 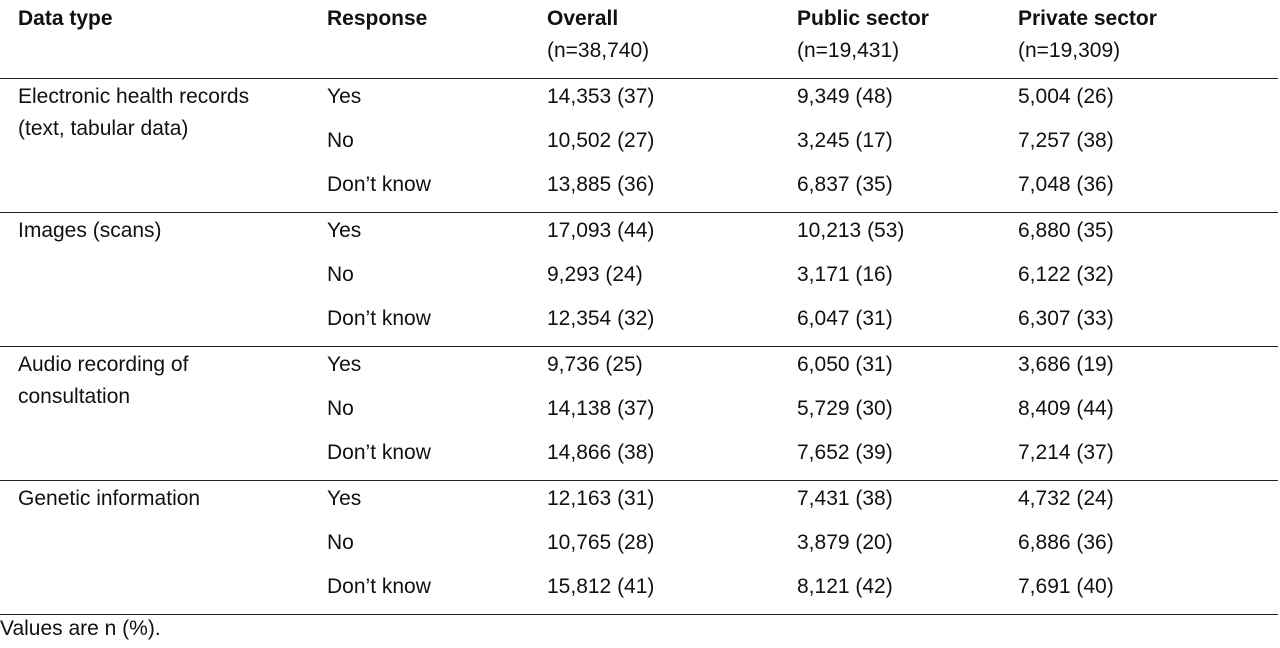 I want to click on public-sector-cell: 9,349 (48), so click(x=845, y=96).